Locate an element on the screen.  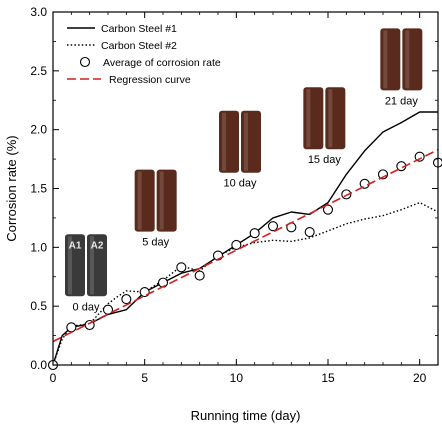
legend-label: Carbon Steel #2 is located at coordinates (139, 46).